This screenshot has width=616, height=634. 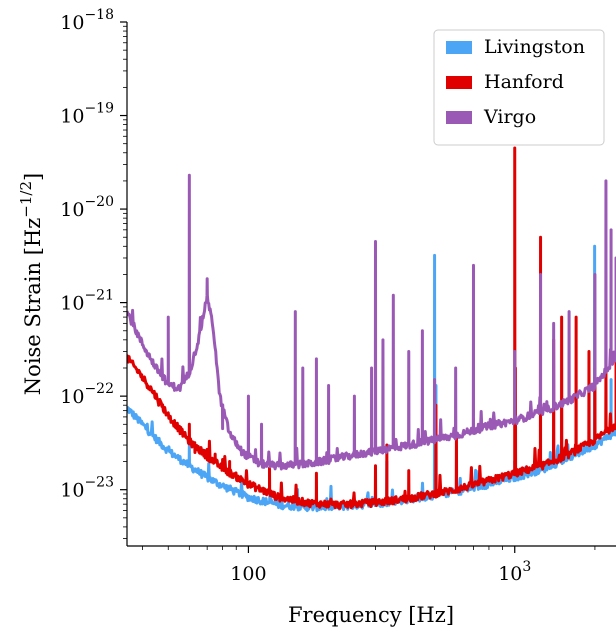 I want to click on x-tick-label: 10³, so click(x=514, y=572).